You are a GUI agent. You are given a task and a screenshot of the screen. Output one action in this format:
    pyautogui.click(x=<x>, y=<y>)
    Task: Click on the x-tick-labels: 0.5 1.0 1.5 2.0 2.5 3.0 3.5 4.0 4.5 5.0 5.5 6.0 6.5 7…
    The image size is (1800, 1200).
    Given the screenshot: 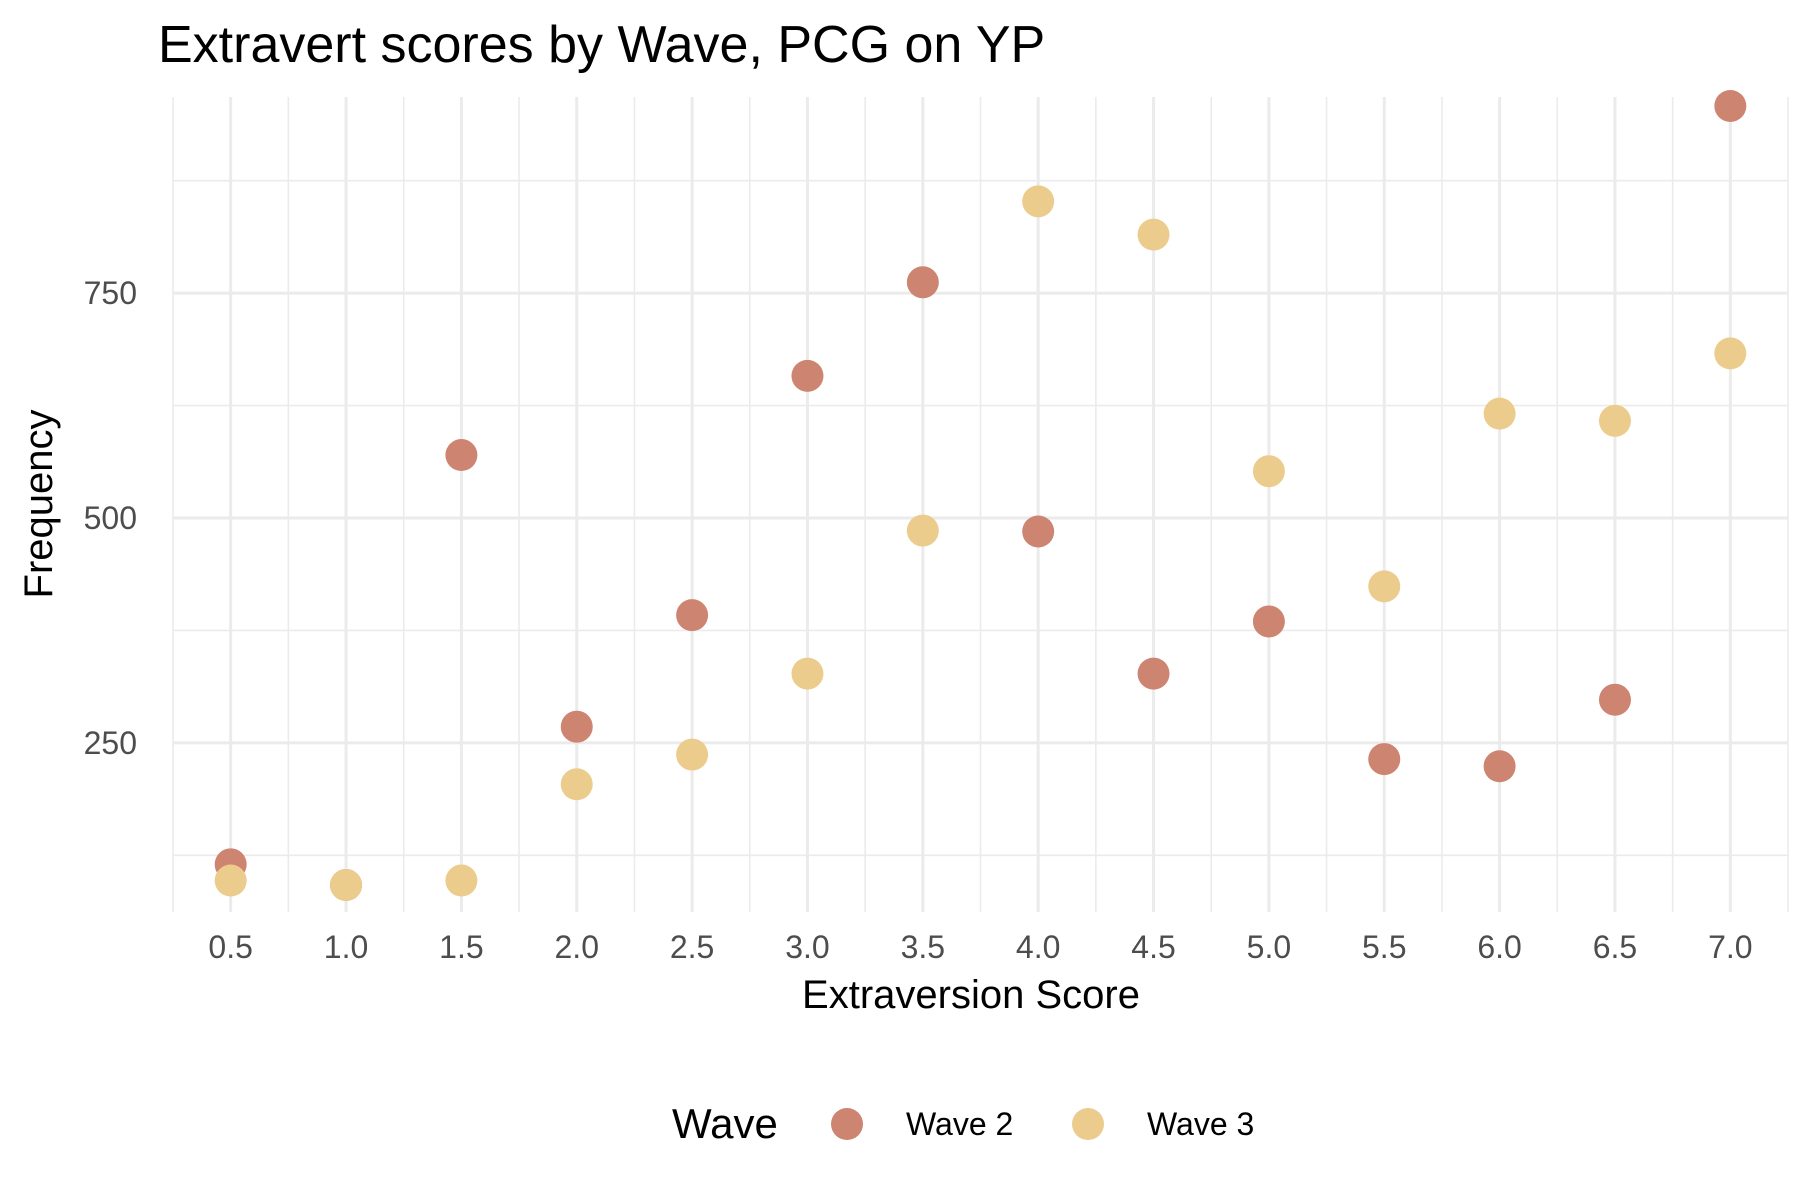 What is the action you would take?
    pyautogui.click(x=980, y=947)
    